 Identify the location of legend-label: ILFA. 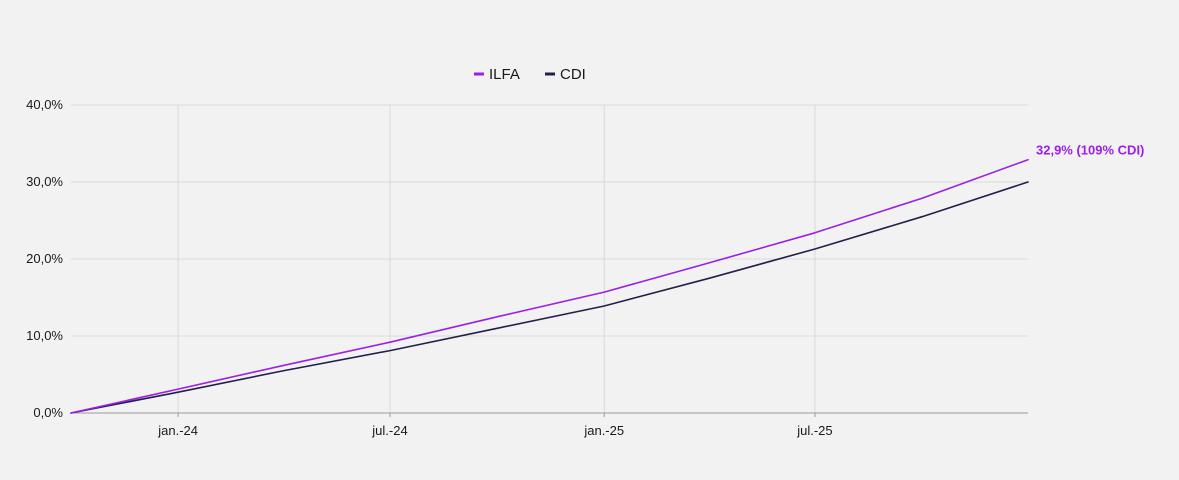
(504, 74).